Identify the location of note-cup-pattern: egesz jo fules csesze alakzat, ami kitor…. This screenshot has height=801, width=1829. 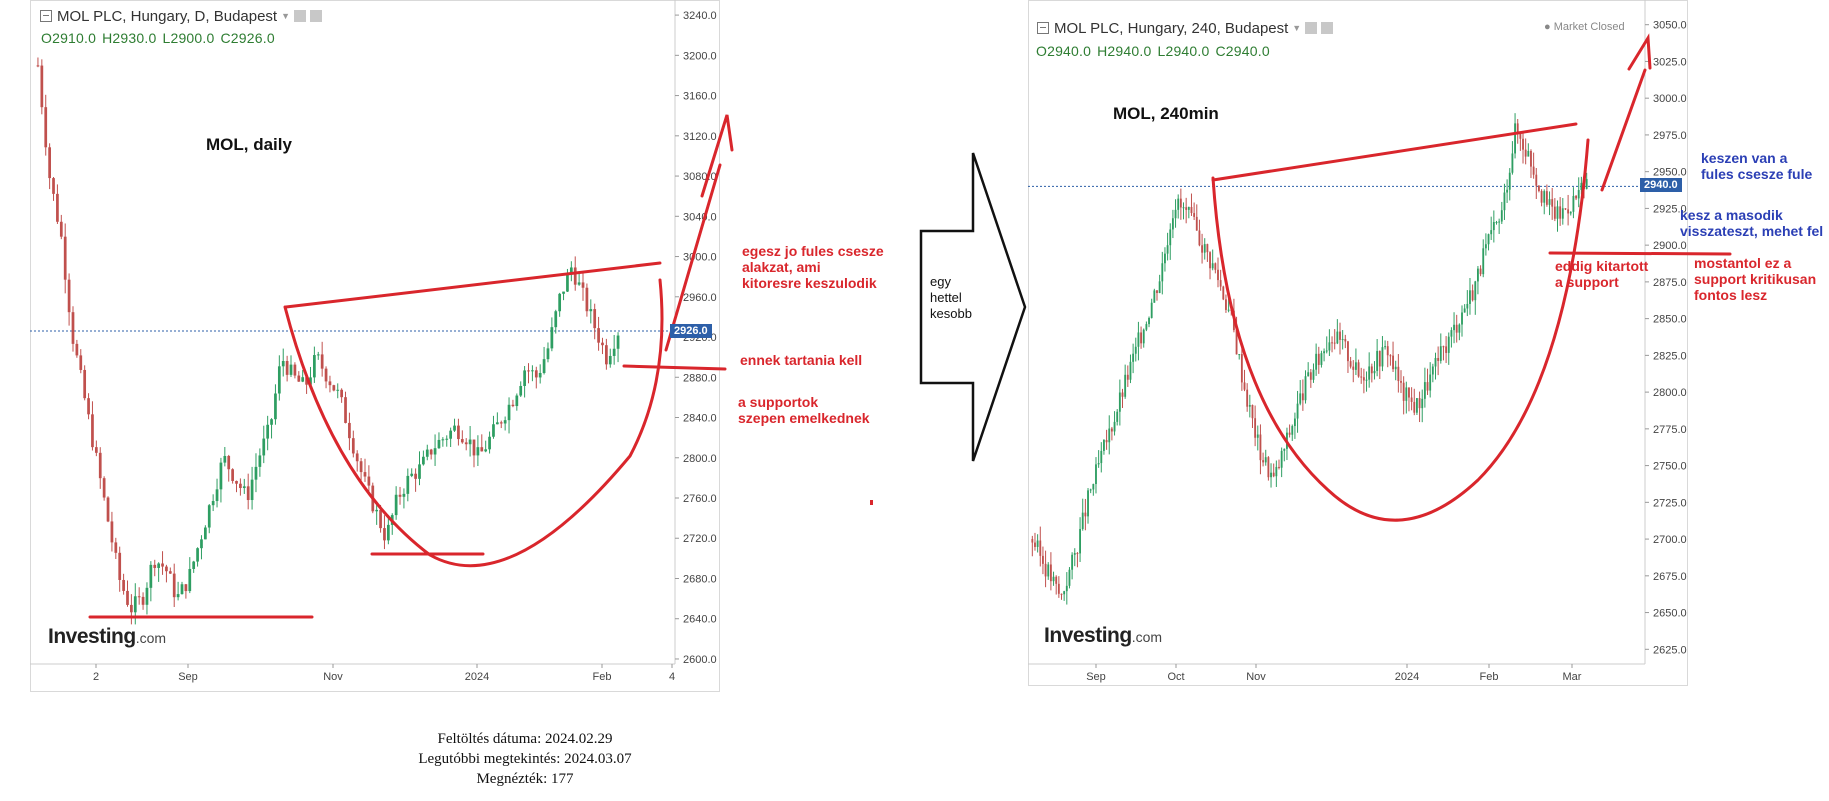
(813, 267).